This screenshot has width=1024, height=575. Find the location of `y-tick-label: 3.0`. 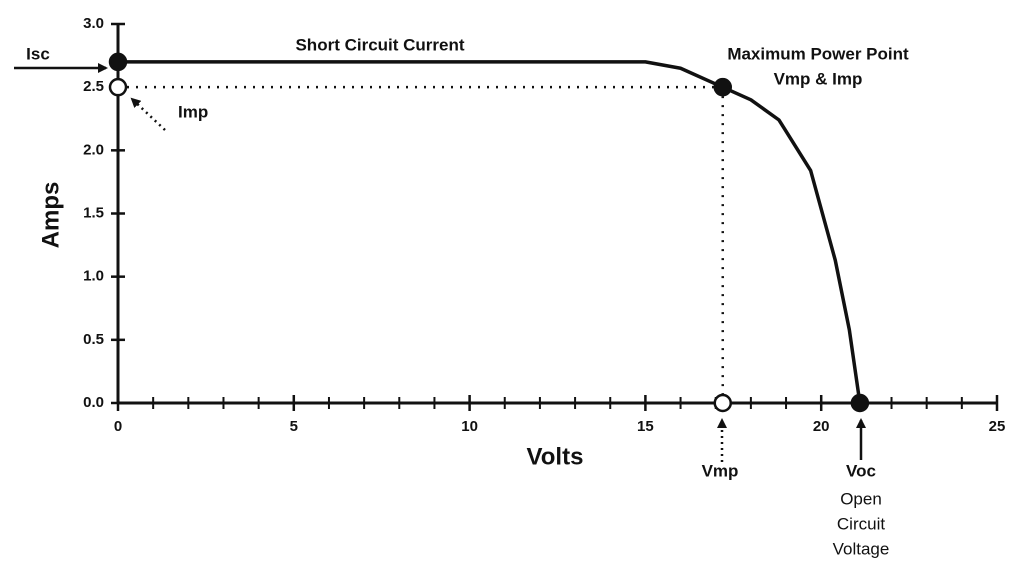

y-tick-label: 3.0 is located at coordinates (93, 23).